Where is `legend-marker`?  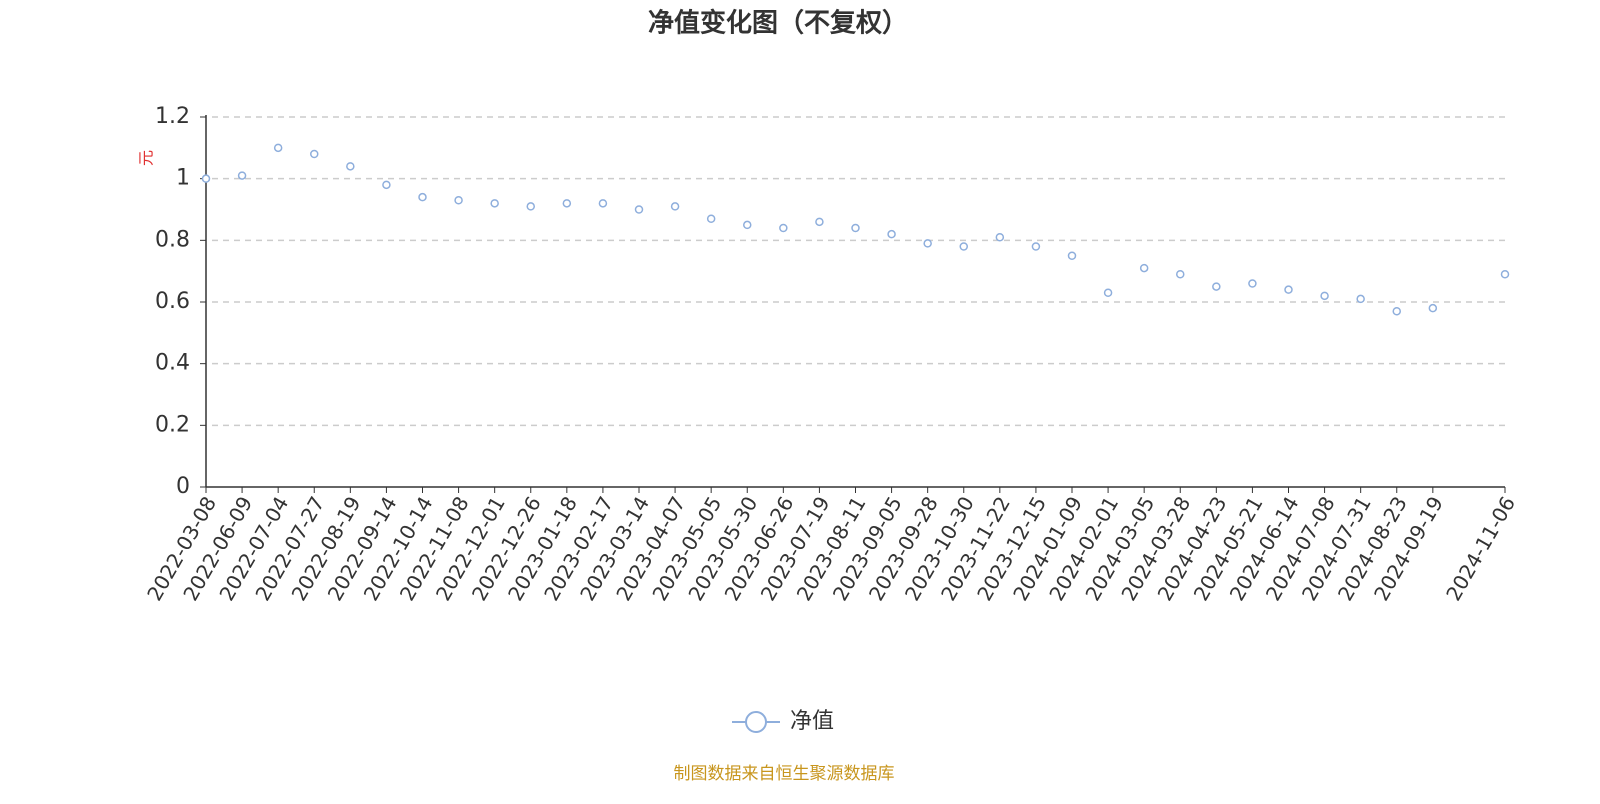
legend-marker is located at coordinates (756, 722).